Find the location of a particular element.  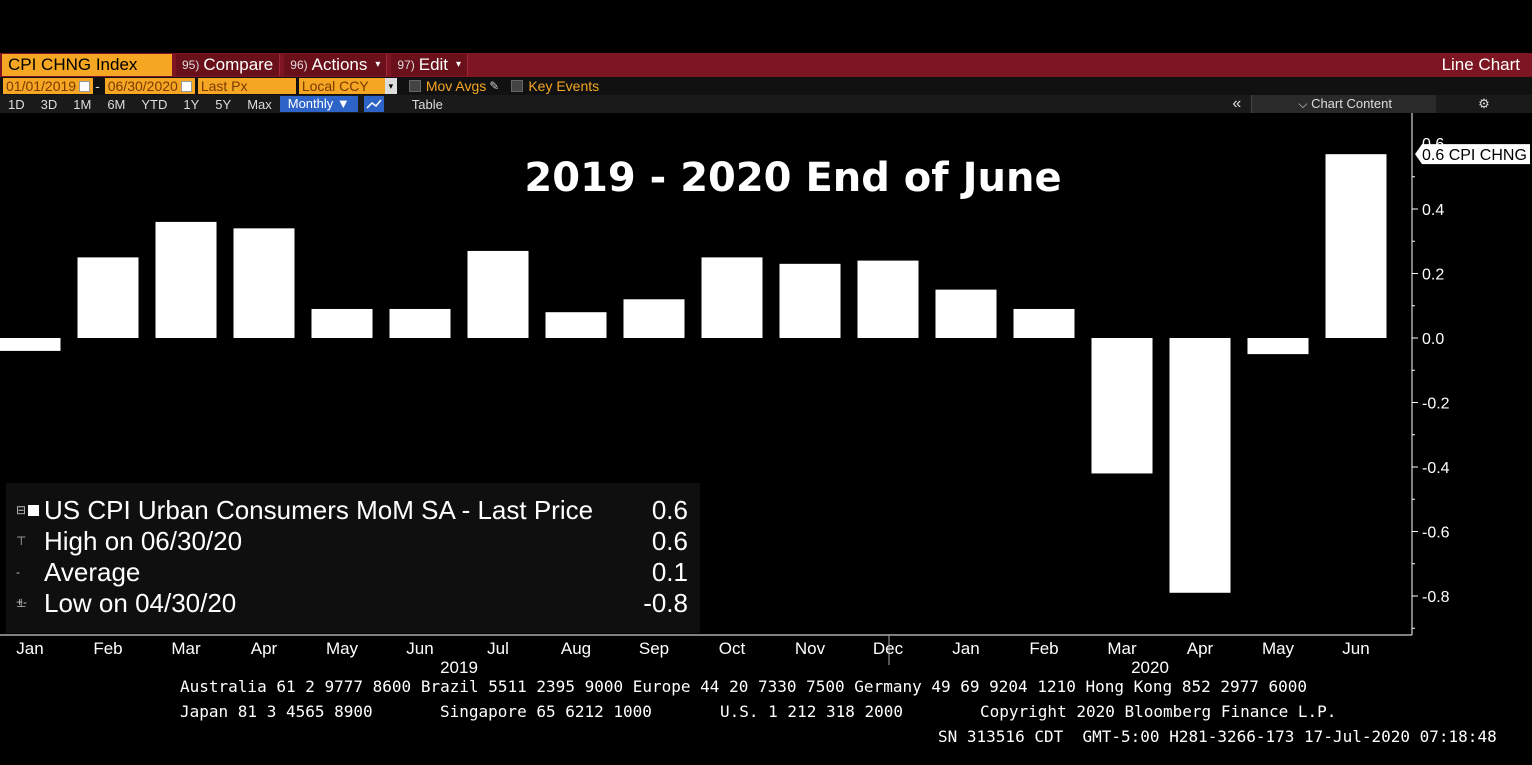

chart-content-button: ⌵ Chart Content is located at coordinates (1343, 104).